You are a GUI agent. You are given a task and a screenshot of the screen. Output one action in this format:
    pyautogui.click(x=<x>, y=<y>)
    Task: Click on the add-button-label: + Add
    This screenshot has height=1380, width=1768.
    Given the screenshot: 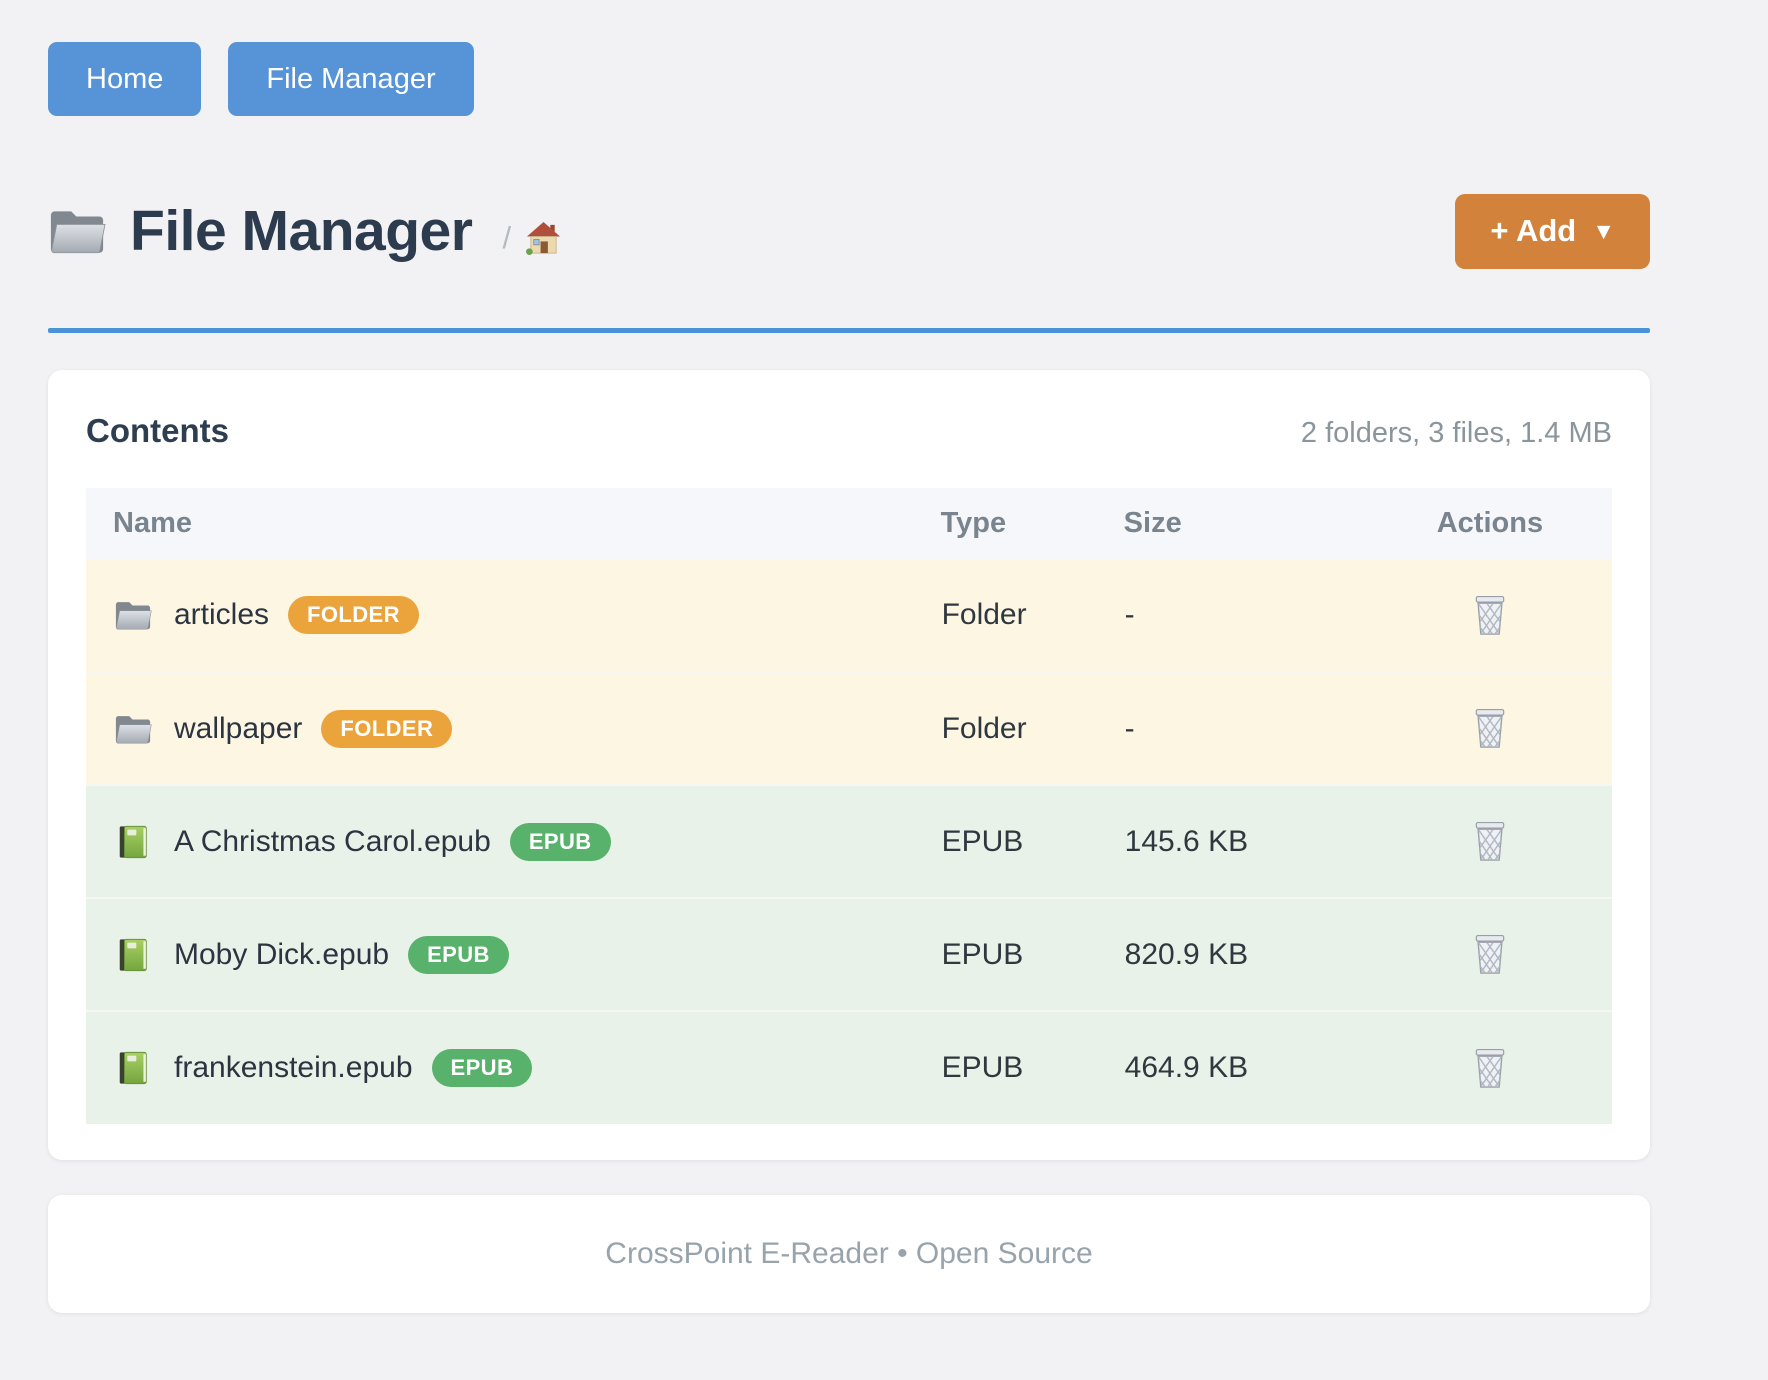 What is the action you would take?
    pyautogui.click(x=1533, y=230)
    